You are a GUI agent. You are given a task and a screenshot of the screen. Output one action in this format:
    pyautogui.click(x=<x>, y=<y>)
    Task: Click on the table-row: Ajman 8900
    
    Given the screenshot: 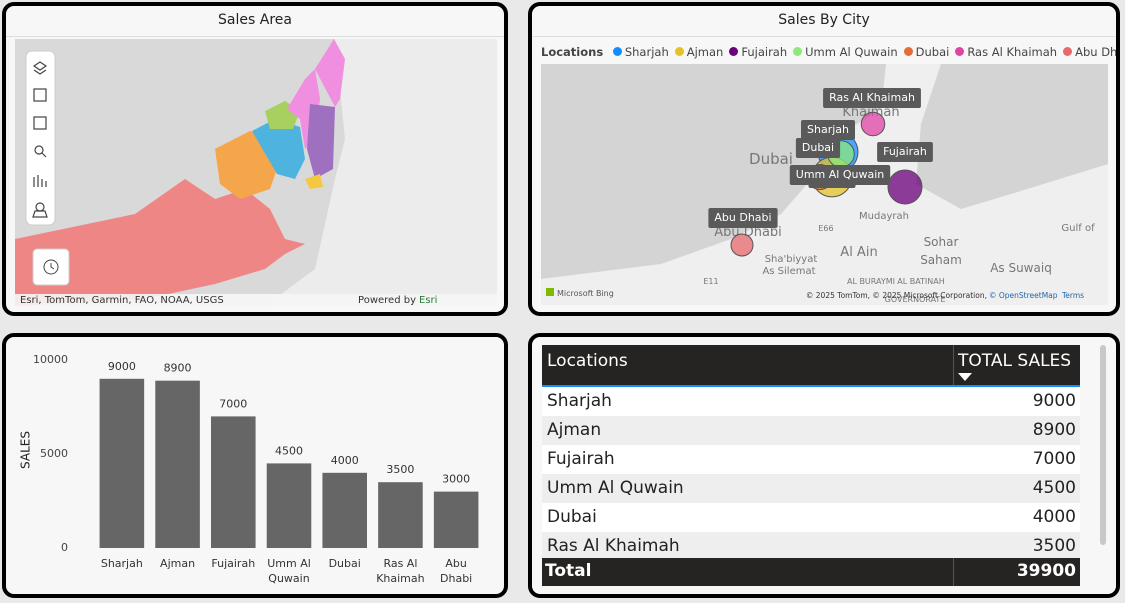 What is the action you would take?
    pyautogui.click(x=811, y=431)
    